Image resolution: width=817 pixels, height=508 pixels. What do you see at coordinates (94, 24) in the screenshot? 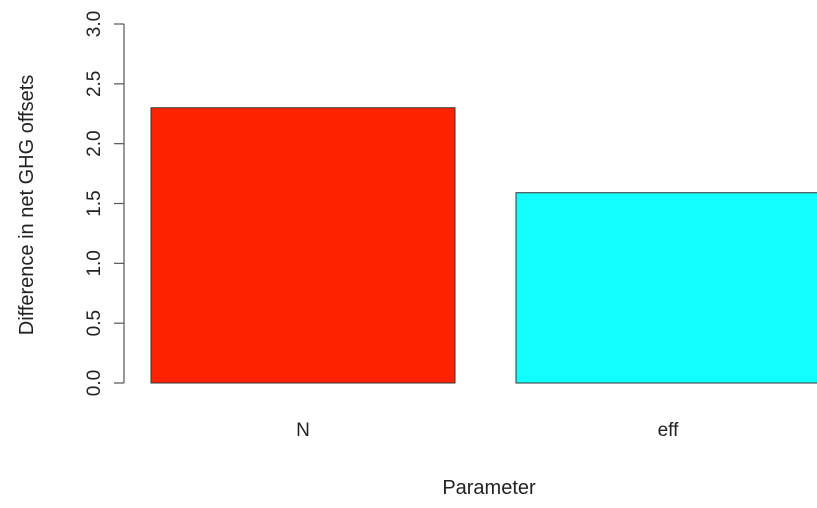
I see `y-tick-label: 3.0` at bounding box center [94, 24].